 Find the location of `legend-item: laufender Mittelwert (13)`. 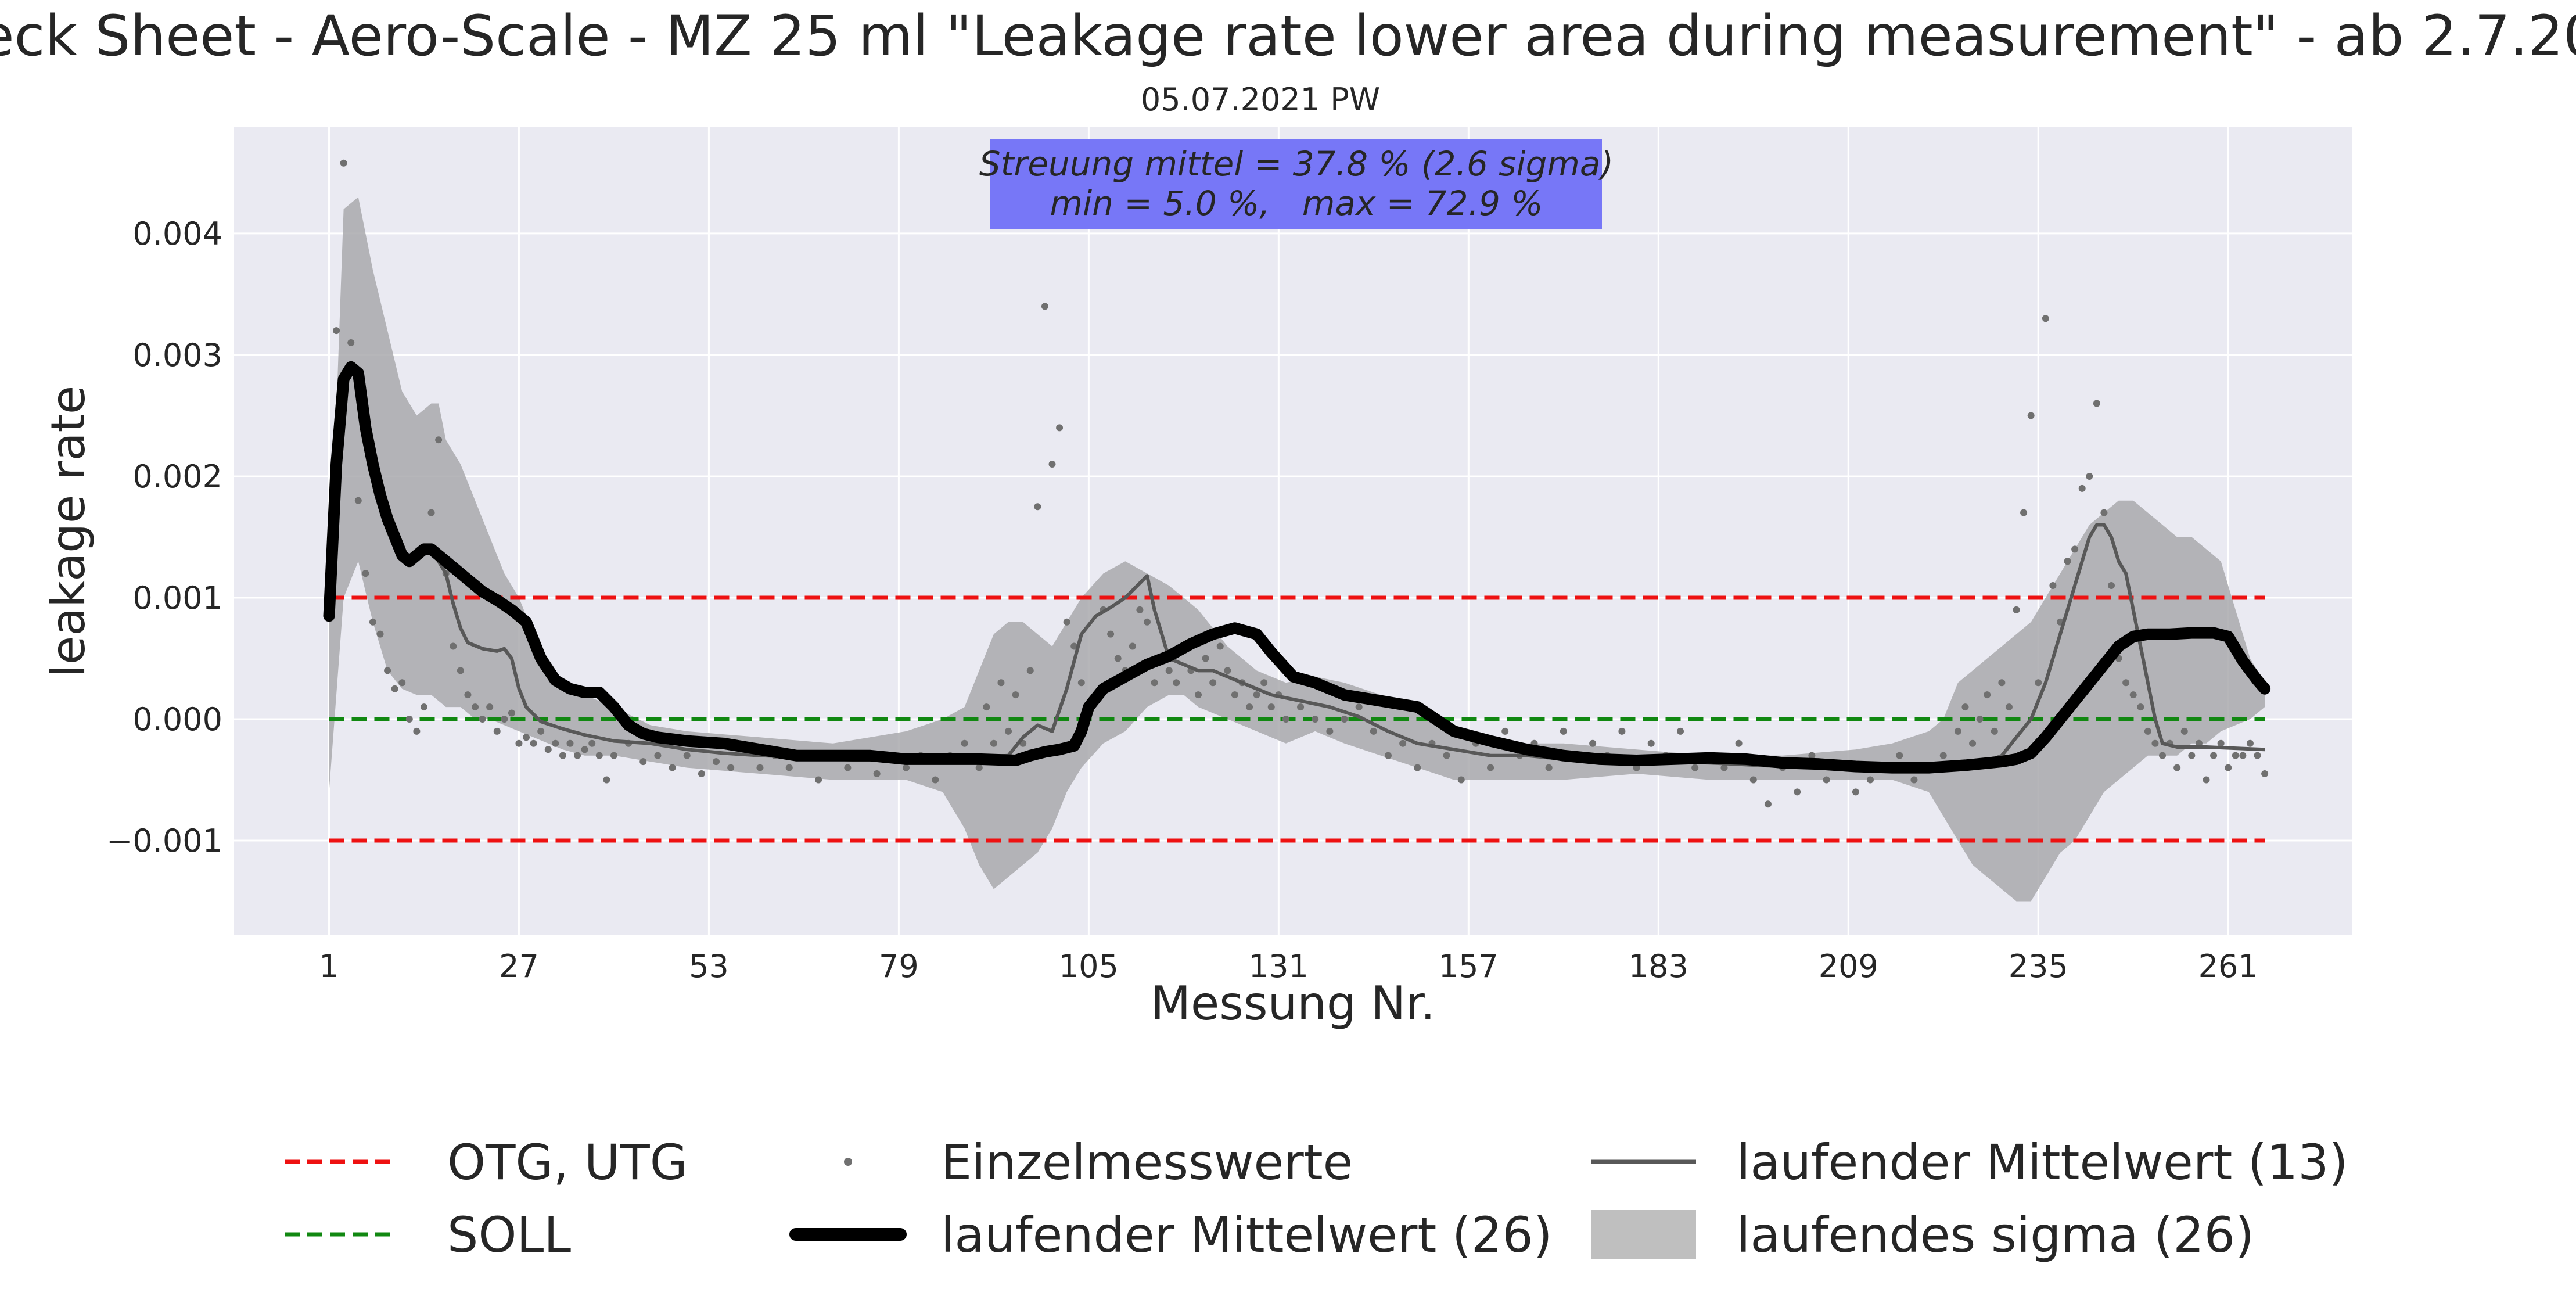

legend-item: laufender Mittelwert (13) is located at coordinates (1970, 1162).